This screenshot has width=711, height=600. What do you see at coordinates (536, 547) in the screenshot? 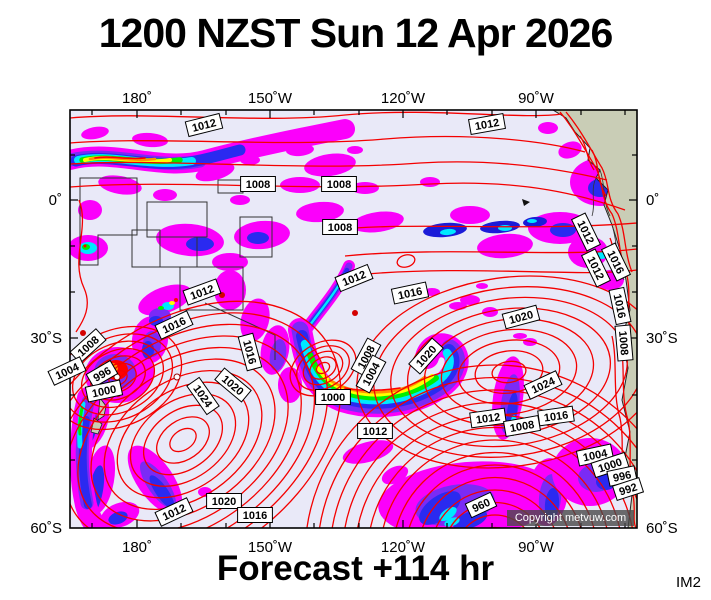
I see `lon-label-bottom: 90˚W` at bounding box center [536, 547].